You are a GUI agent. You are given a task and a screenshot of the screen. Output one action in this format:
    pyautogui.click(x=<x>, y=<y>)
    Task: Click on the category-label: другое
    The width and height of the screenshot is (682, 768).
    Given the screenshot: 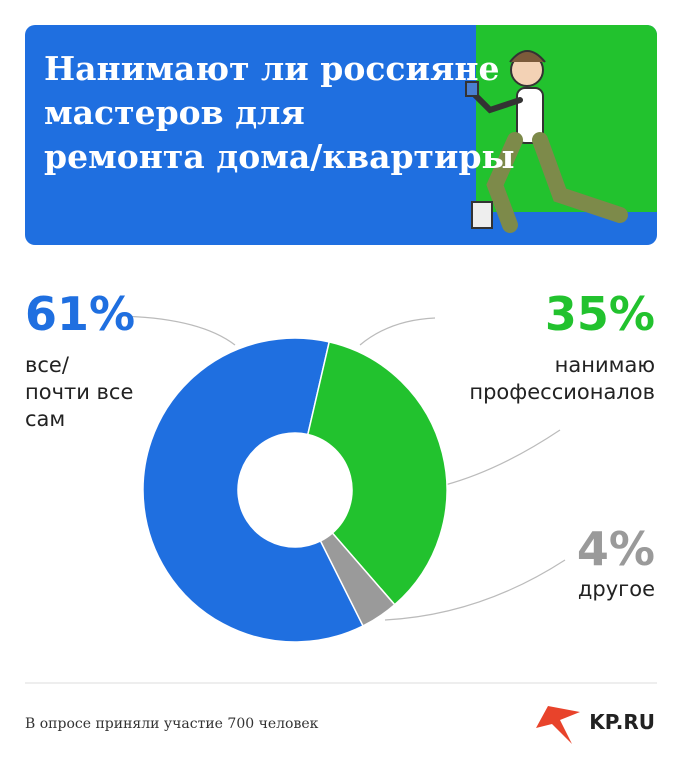 What is the action you would take?
    pyautogui.click(x=616, y=589)
    